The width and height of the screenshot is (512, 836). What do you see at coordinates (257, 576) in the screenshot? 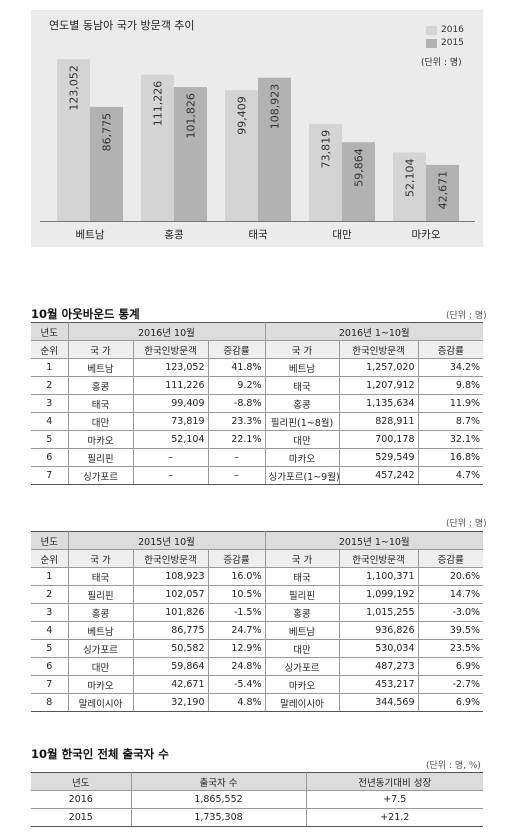
I see `table-row: 1 태국 108,923 16.0% 태국 1,100,371 20.6%` at bounding box center [257, 576].